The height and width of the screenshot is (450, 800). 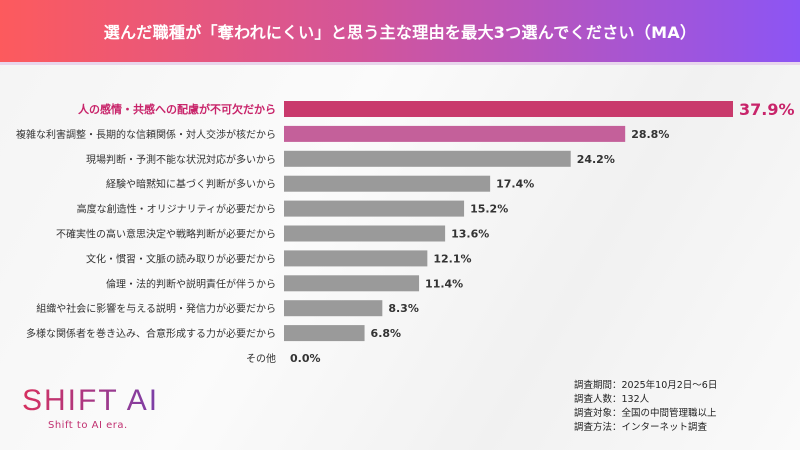 I want to click on logo-text: SHIFT AI, so click(x=91, y=400).